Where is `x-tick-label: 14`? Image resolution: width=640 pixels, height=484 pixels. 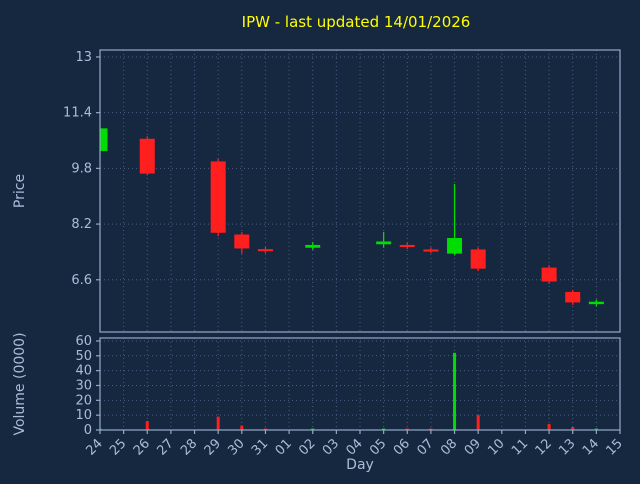
x-tick-label: 14 is located at coordinates (591, 447).